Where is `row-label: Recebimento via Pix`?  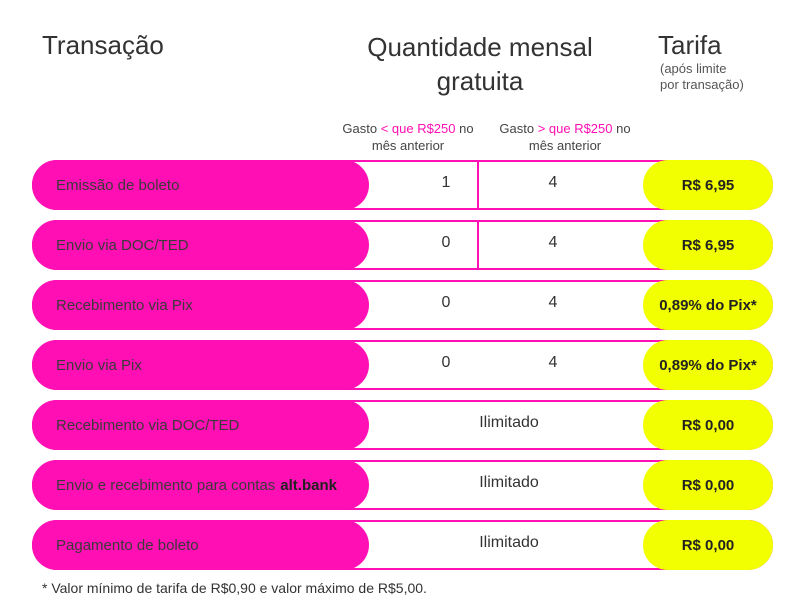 row-label: Recebimento via Pix is located at coordinates (200, 305).